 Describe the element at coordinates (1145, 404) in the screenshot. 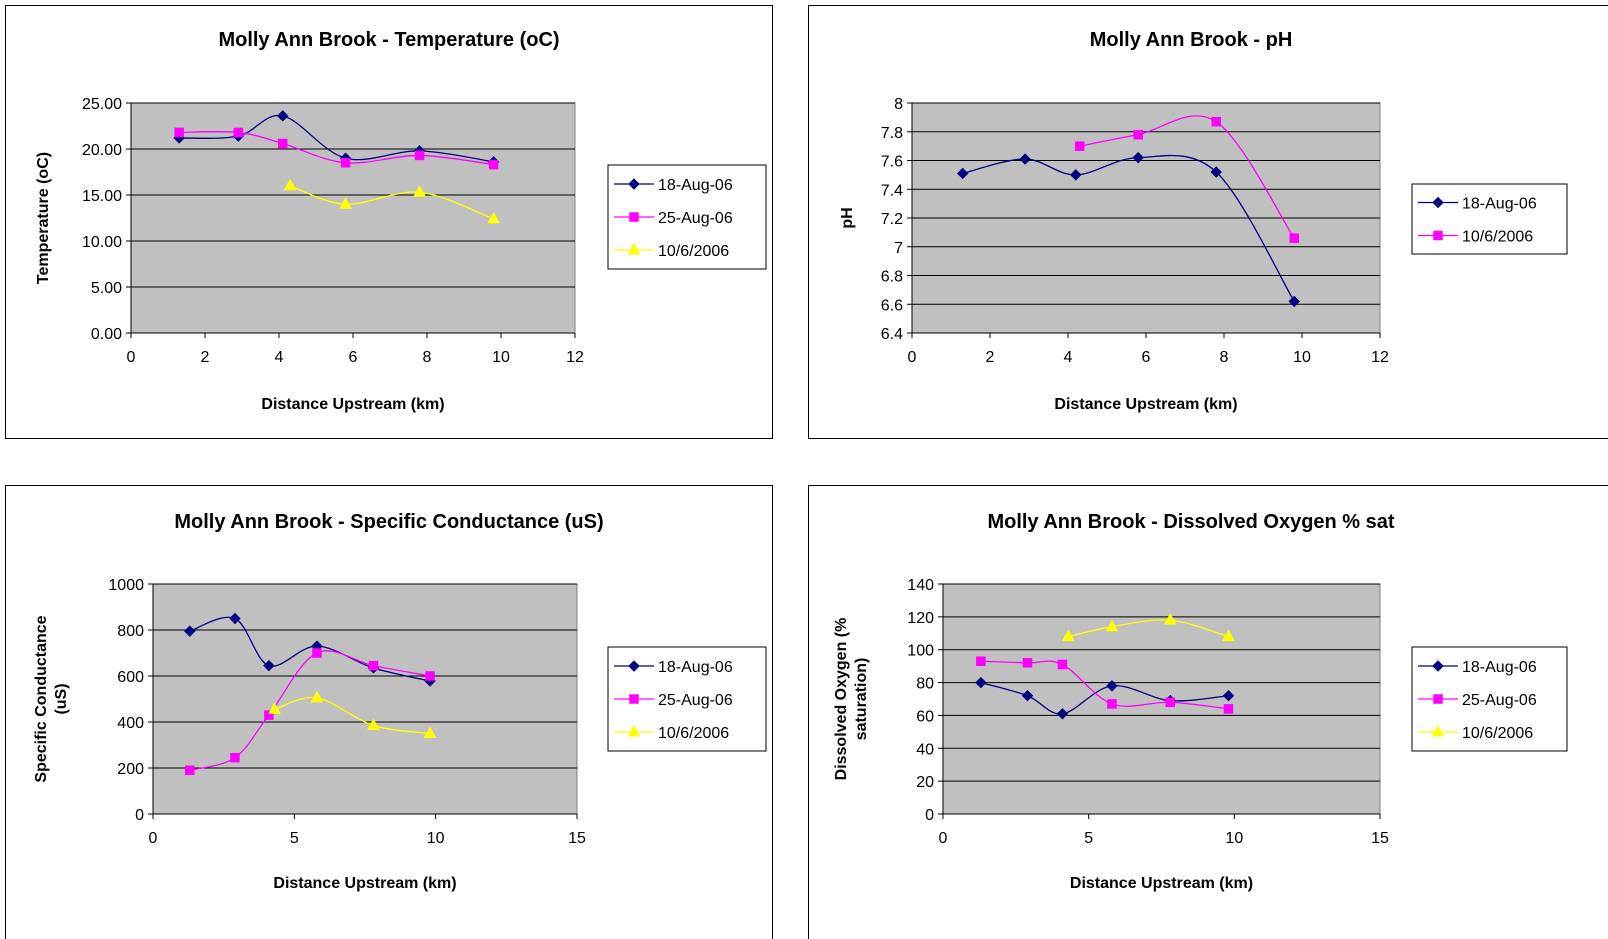

I see `ph-x-axis-label: Distance Upstream (km)` at that location.